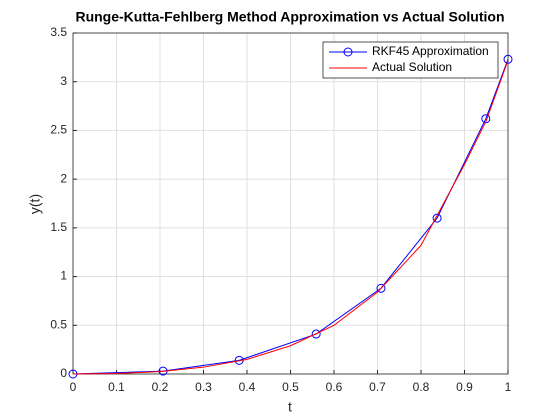  What do you see at coordinates (430, 51) in the screenshot?
I see `legend-label: RKF45 Approximation` at bounding box center [430, 51].